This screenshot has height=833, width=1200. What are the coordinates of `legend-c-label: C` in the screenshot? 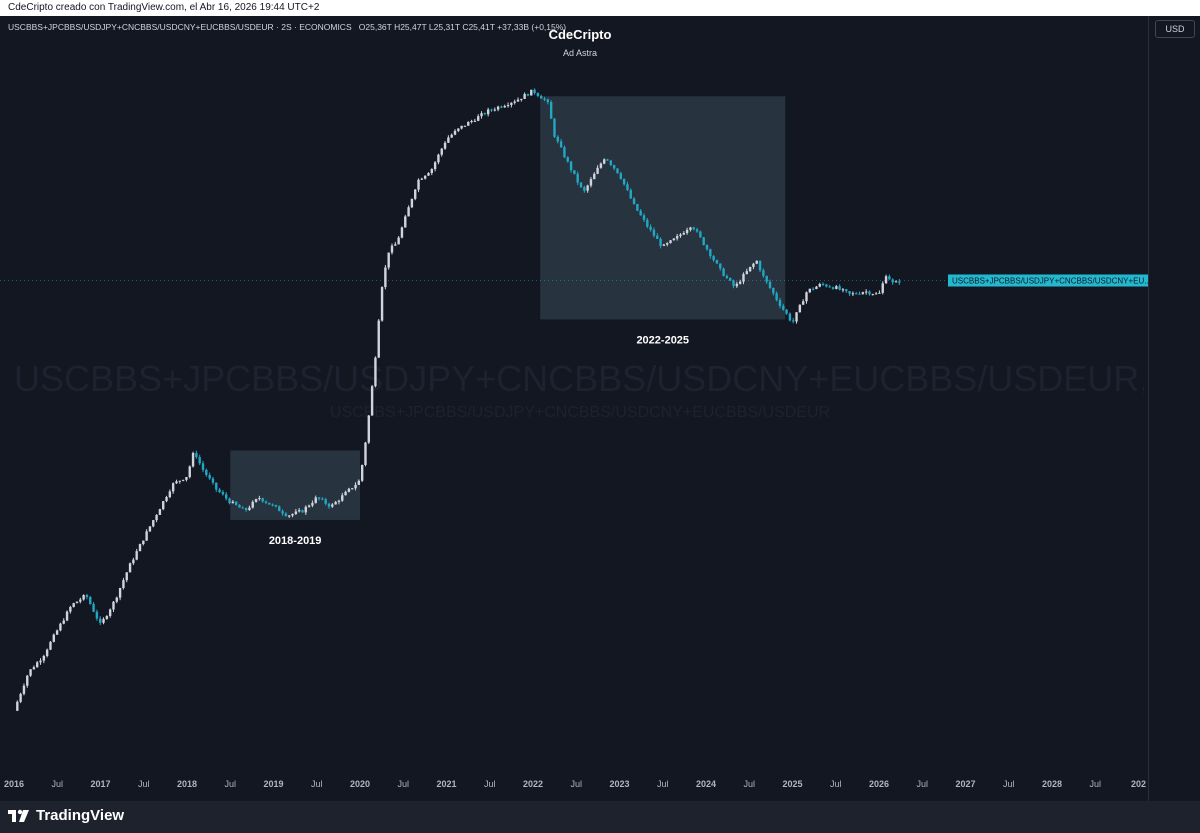 It's located at (465, 27).